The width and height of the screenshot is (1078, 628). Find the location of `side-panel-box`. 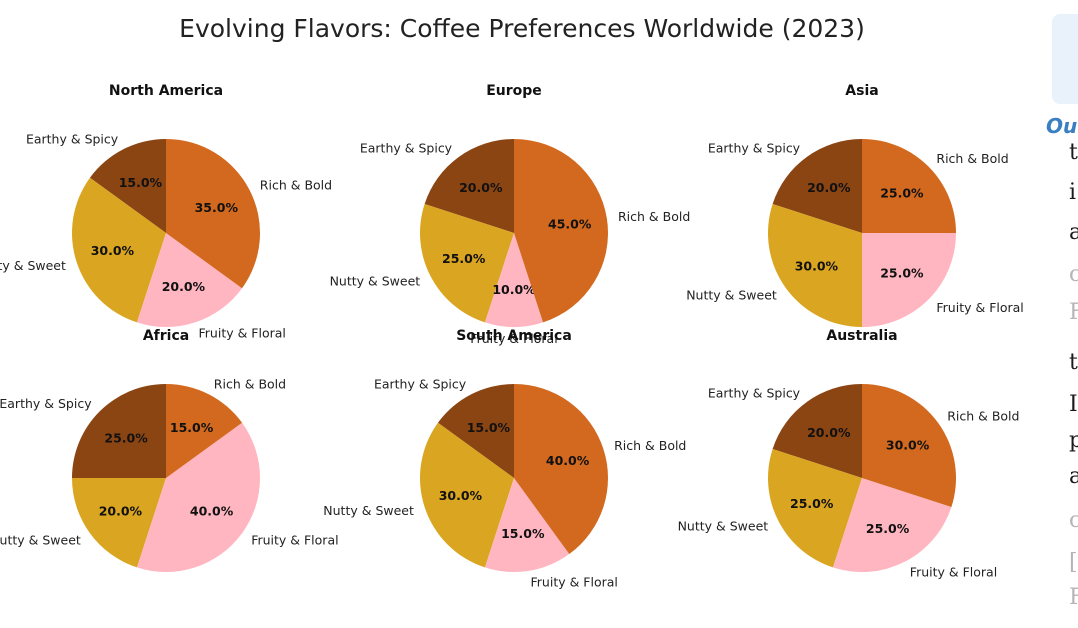

side-panel-box is located at coordinates (1065, 59).